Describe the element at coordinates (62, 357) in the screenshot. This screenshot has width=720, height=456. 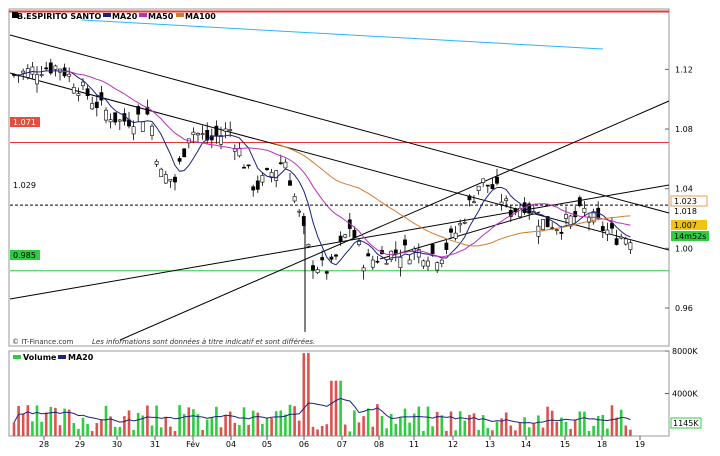
I see `legend-swatch-vol-ma20` at that location.